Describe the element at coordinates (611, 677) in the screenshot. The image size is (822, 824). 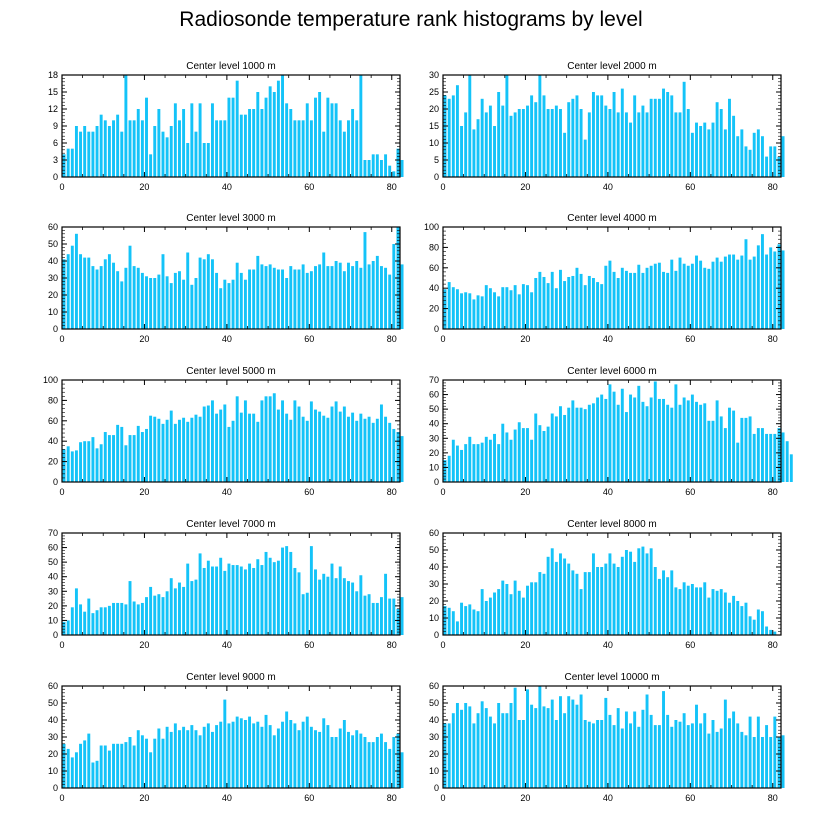
I see `panel-title: Center level 10000 m` at that location.